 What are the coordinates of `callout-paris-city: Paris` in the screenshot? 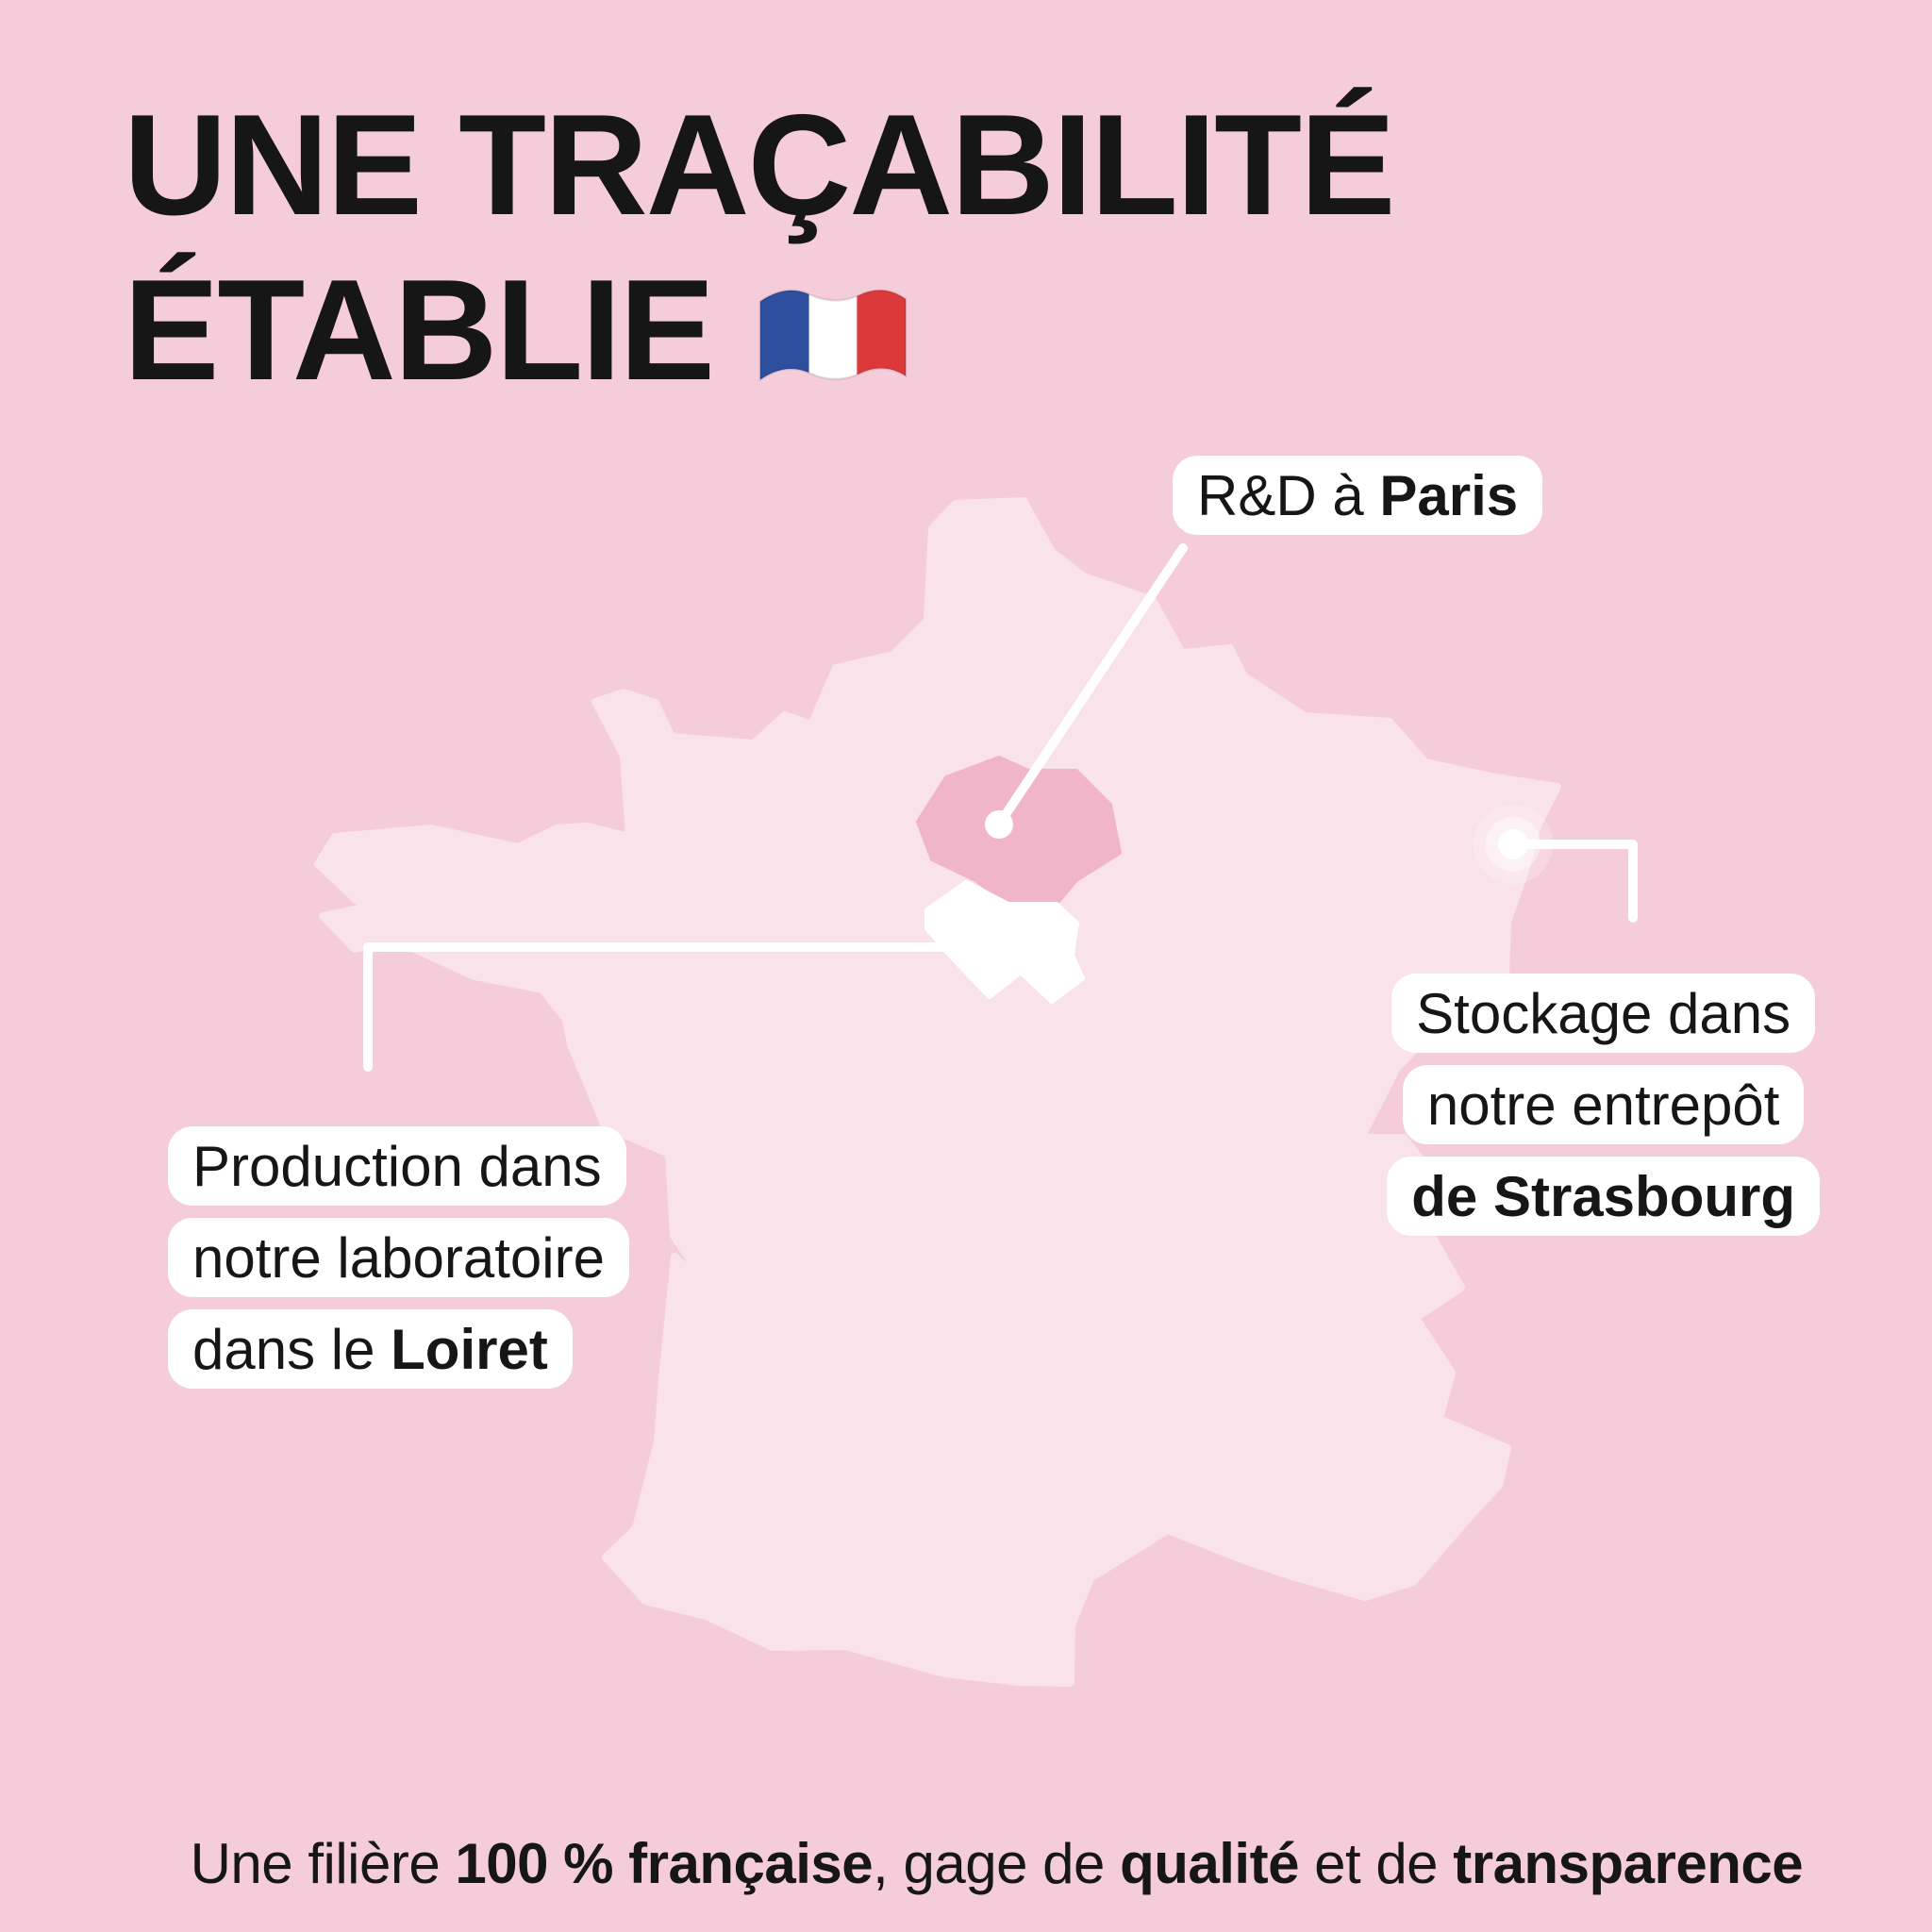 It's located at (1449, 495).